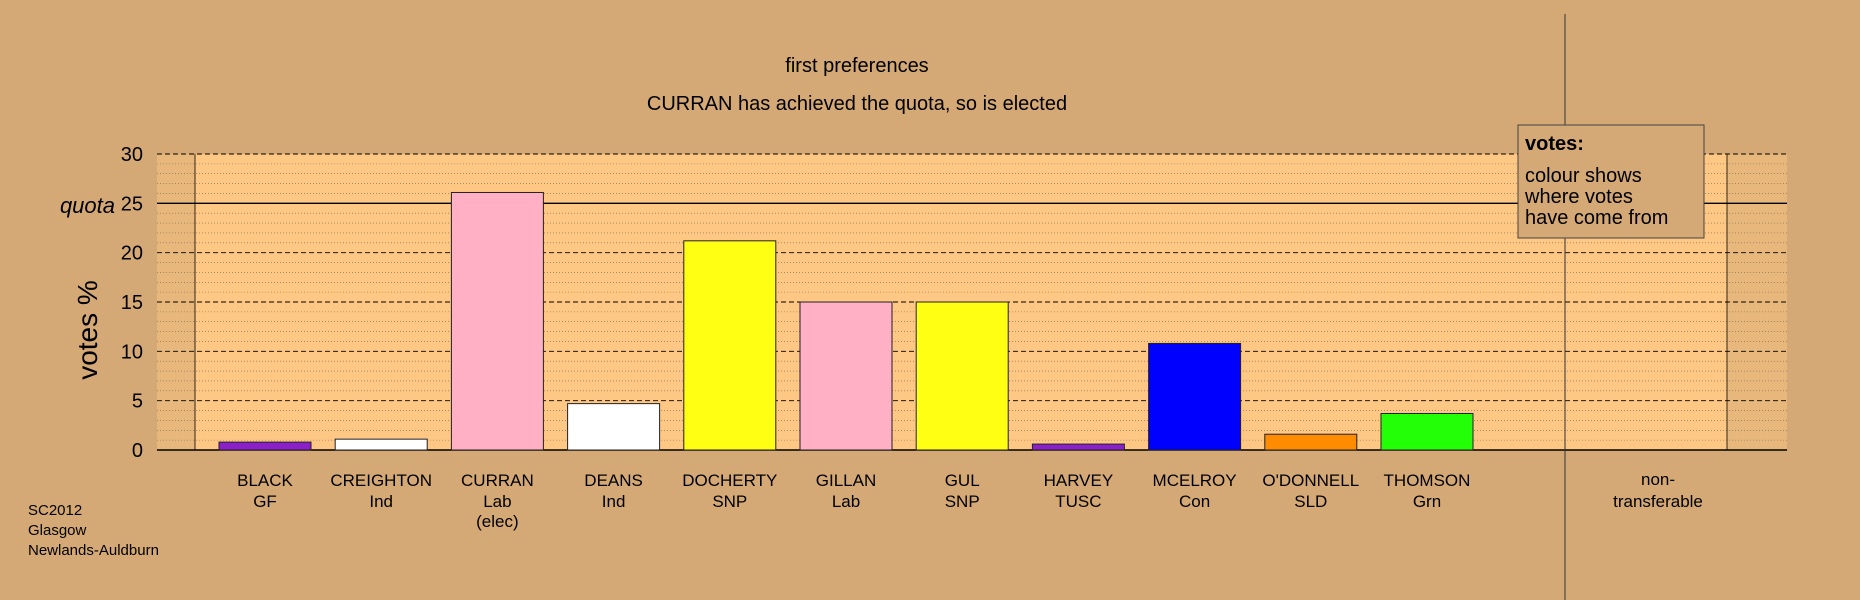 This screenshot has width=1860, height=600. I want to click on y-tick-labels: 0 5 10 15 20 25 30, so click(132, 303).